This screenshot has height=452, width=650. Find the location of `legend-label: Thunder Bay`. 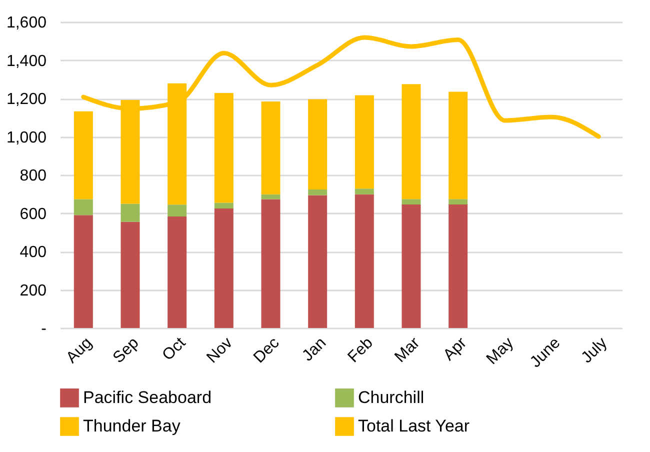

legend-label: Thunder Bay is located at coordinates (132, 426).